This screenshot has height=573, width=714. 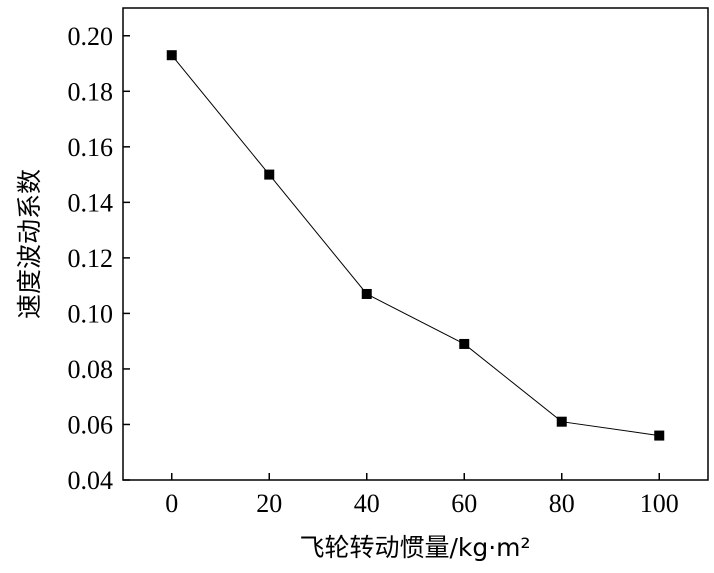 What do you see at coordinates (91, 202) in the screenshot?
I see `y-tick-label: 0.14` at bounding box center [91, 202].